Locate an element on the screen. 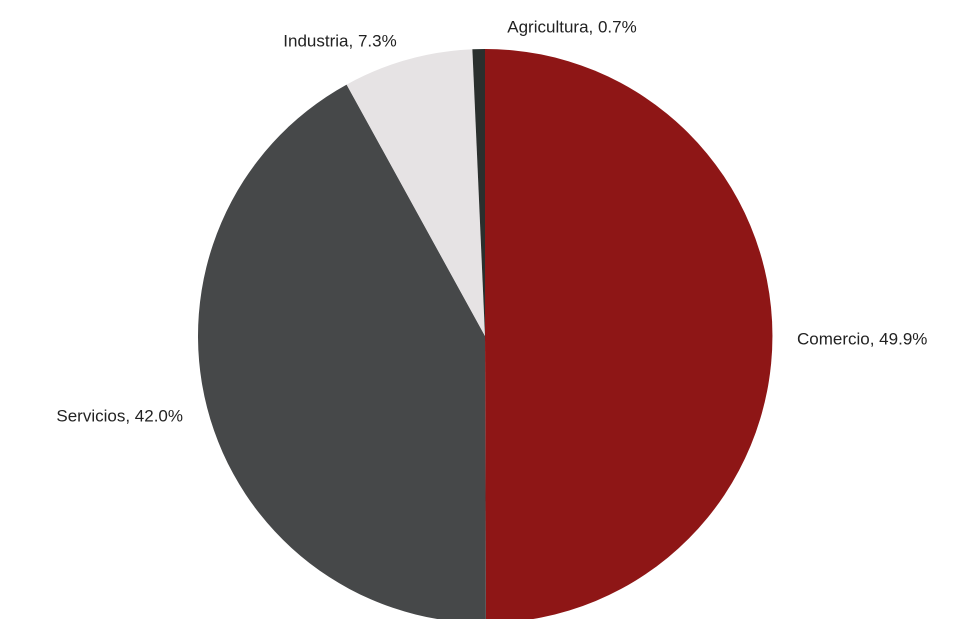  pie-slice-agricultura is located at coordinates (478, 192).